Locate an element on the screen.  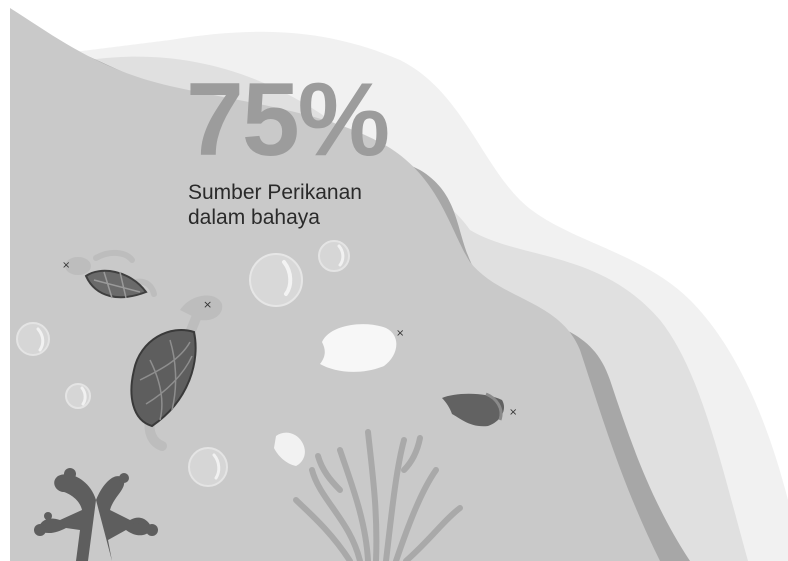
caption-line-2: dalam bahaya is located at coordinates (254, 217).